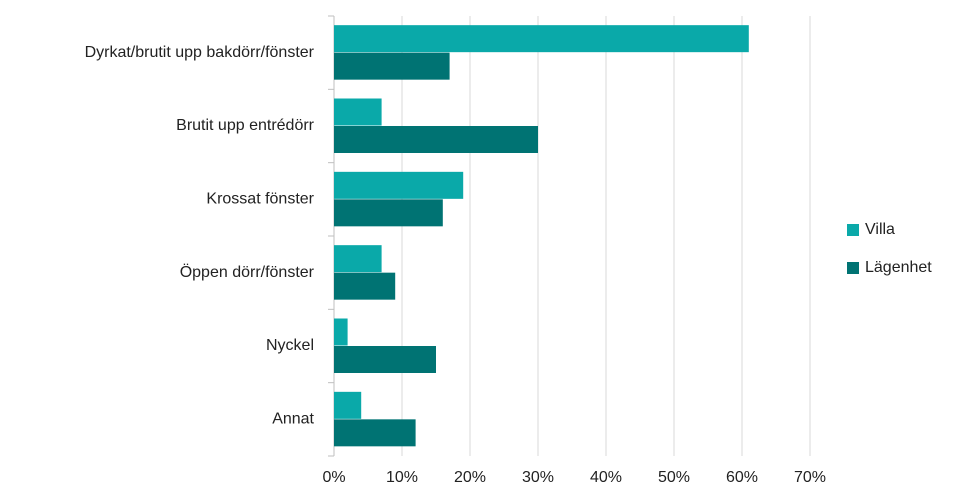 This screenshot has width=962, height=488. What do you see at coordinates (200, 52) in the screenshot?
I see `y-tick-label: Dyrkat/brutit upp bakdörr/fönster` at bounding box center [200, 52].